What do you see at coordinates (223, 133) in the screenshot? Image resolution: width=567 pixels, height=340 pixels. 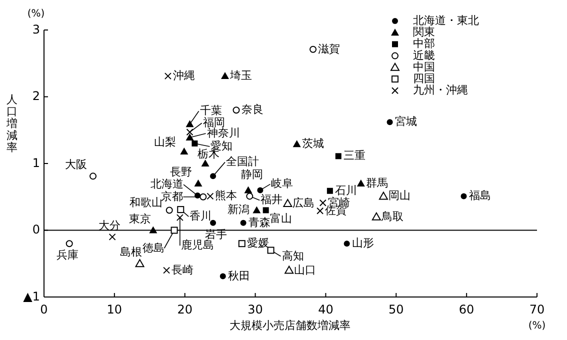 I see `annotation: 神奈川` at bounding box center [223, 133].